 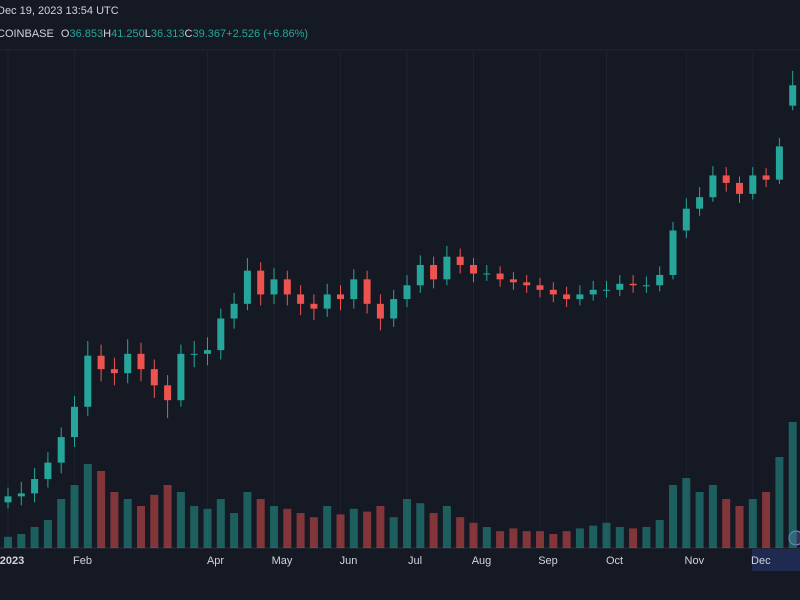 What do you see at coordinates (482, 561) in the screenshot?
I see `x-tick-label: Aug` at bounding box center [482, 561].